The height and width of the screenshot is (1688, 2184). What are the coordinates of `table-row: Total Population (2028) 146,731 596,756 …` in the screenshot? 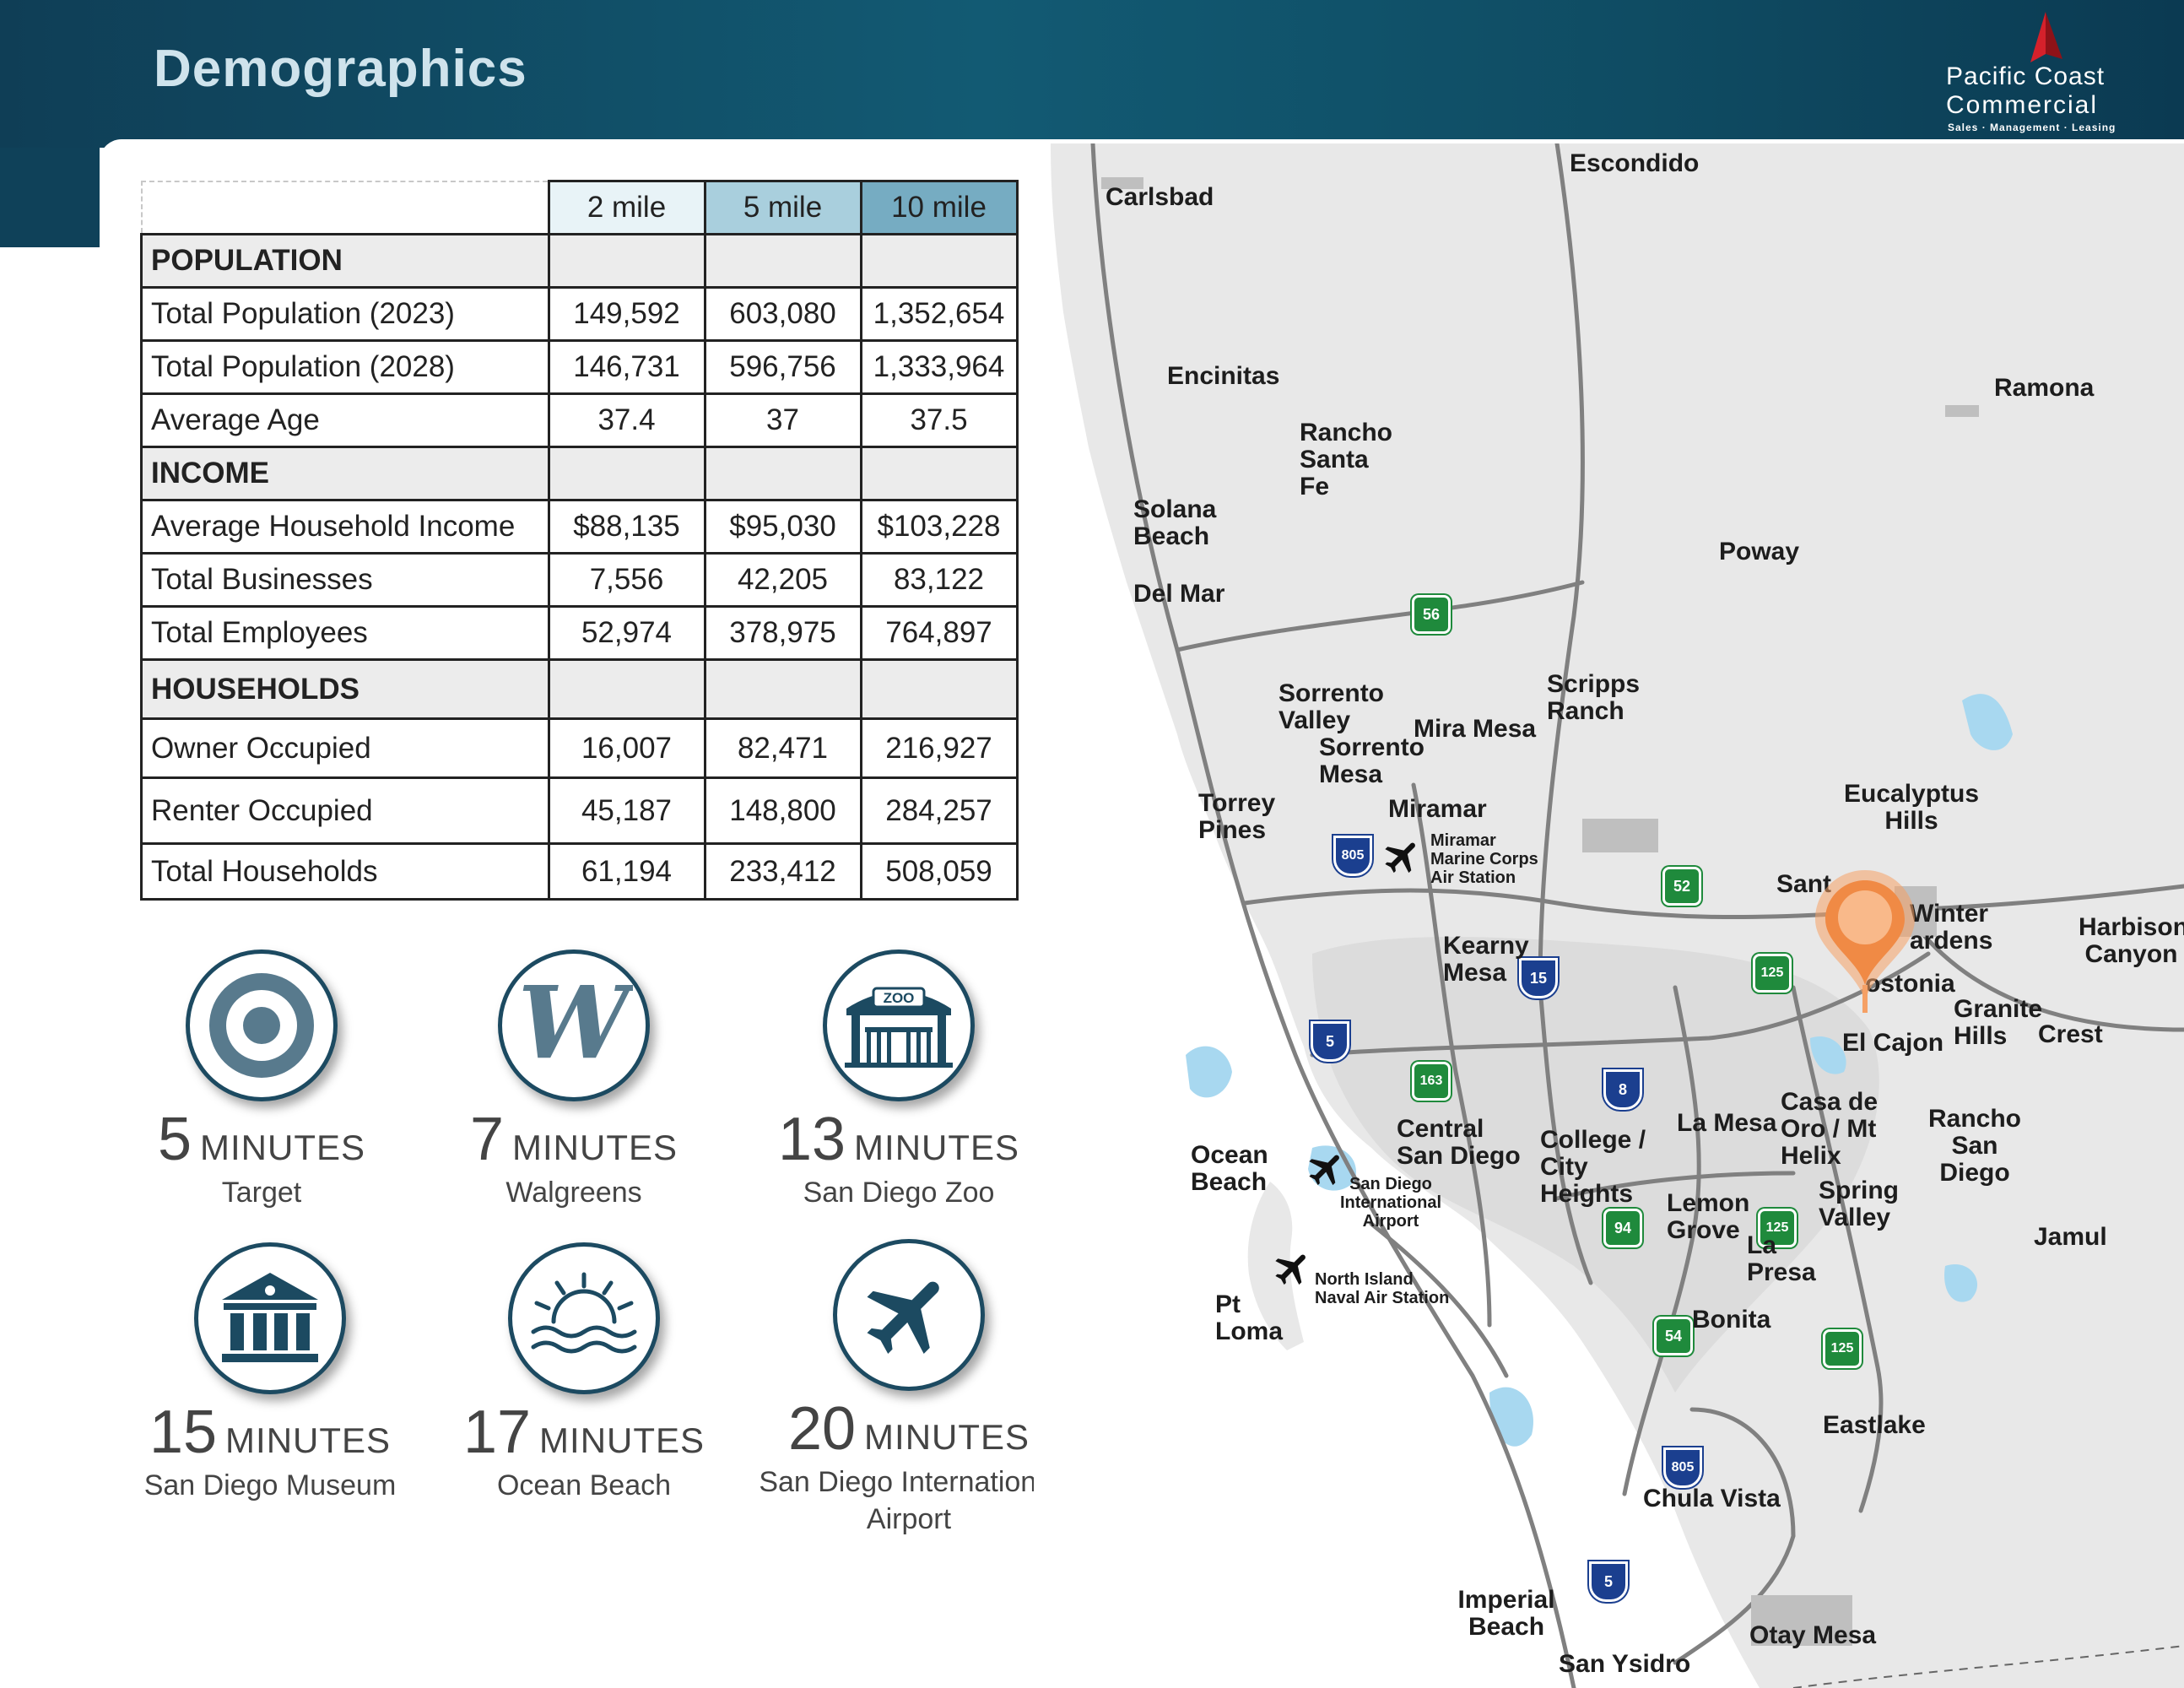 It's located at (579, 367).